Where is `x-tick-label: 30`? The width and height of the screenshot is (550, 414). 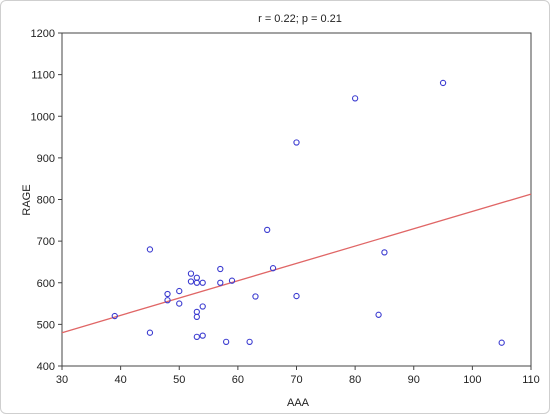 x-tick-label: 30 is located at coordinates (62, 380).